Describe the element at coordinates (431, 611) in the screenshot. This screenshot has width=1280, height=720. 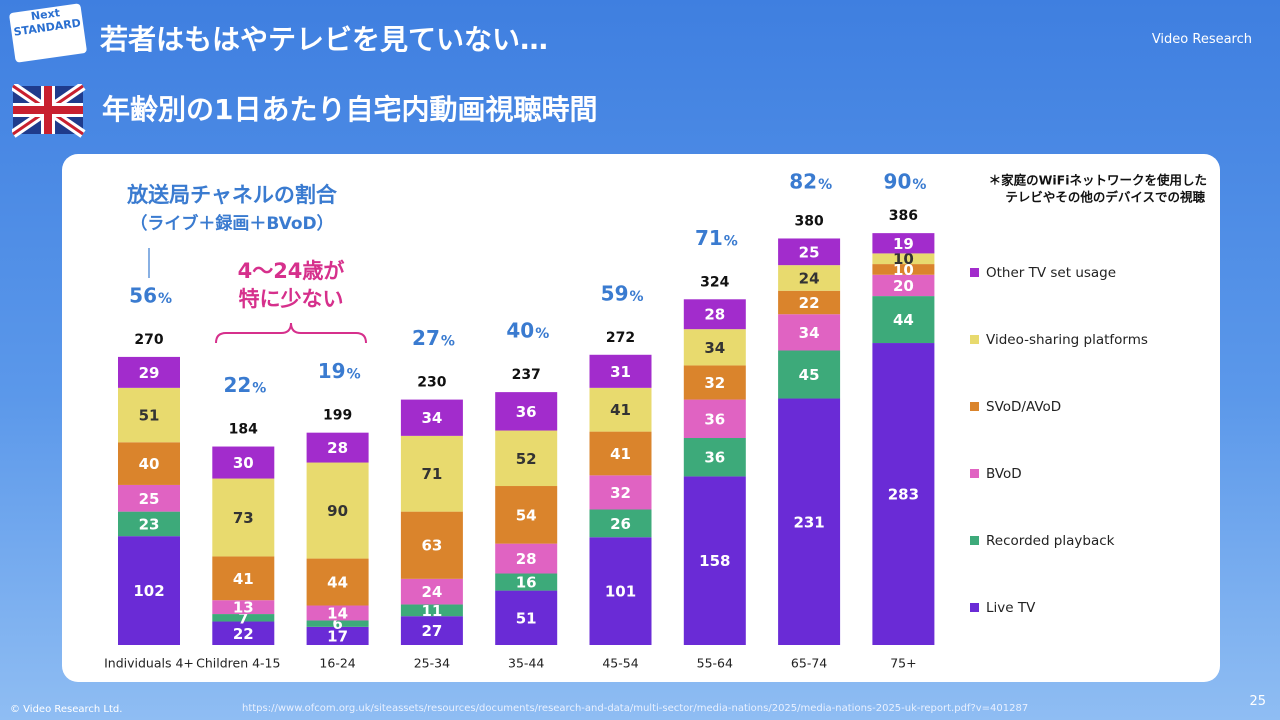
I see `segment-label: 11` at that location.